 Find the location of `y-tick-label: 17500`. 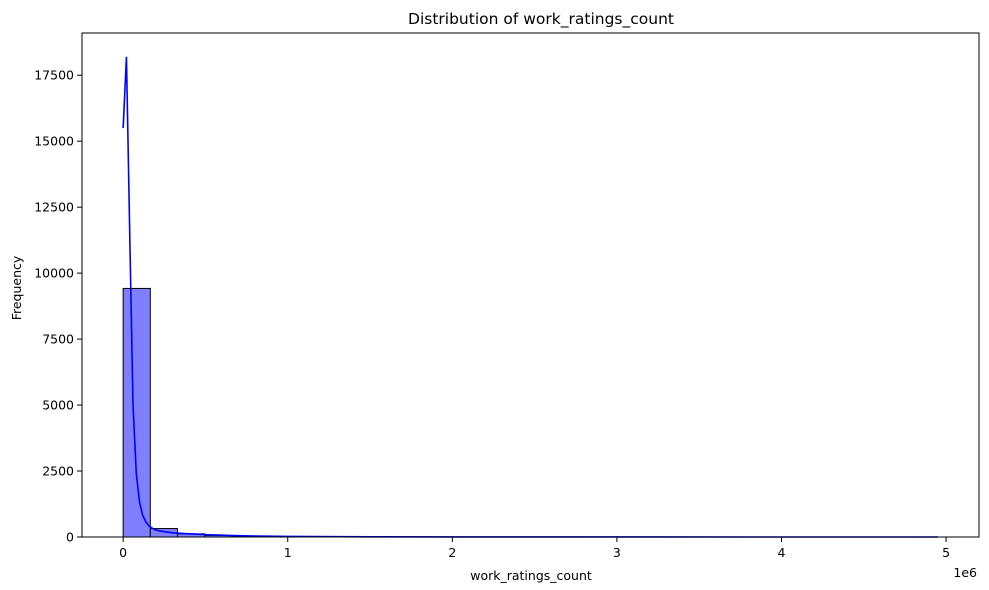

y-tick-label: 17500 is located at coordinates (54, 75).